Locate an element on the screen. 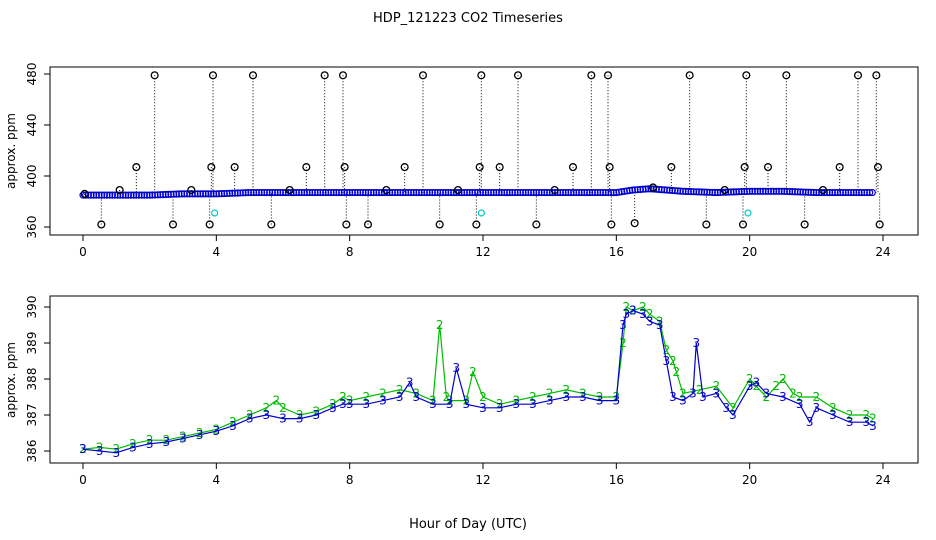  bottom-y-axis: 386 387 388 389 390 is located at coordinates (37, 379).